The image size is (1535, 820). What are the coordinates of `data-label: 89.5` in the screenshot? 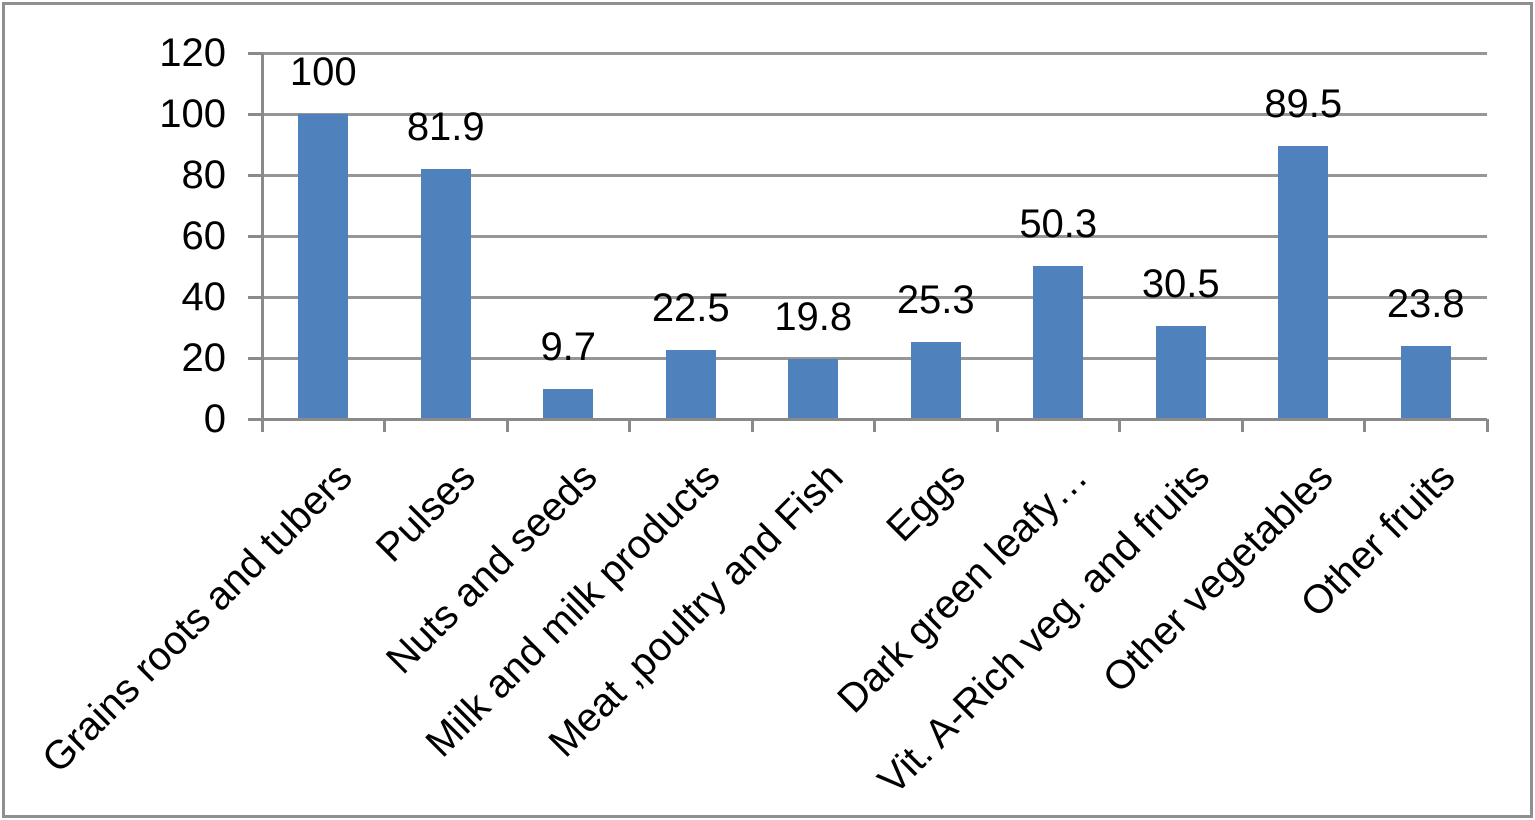 It's located at (1303, 104).